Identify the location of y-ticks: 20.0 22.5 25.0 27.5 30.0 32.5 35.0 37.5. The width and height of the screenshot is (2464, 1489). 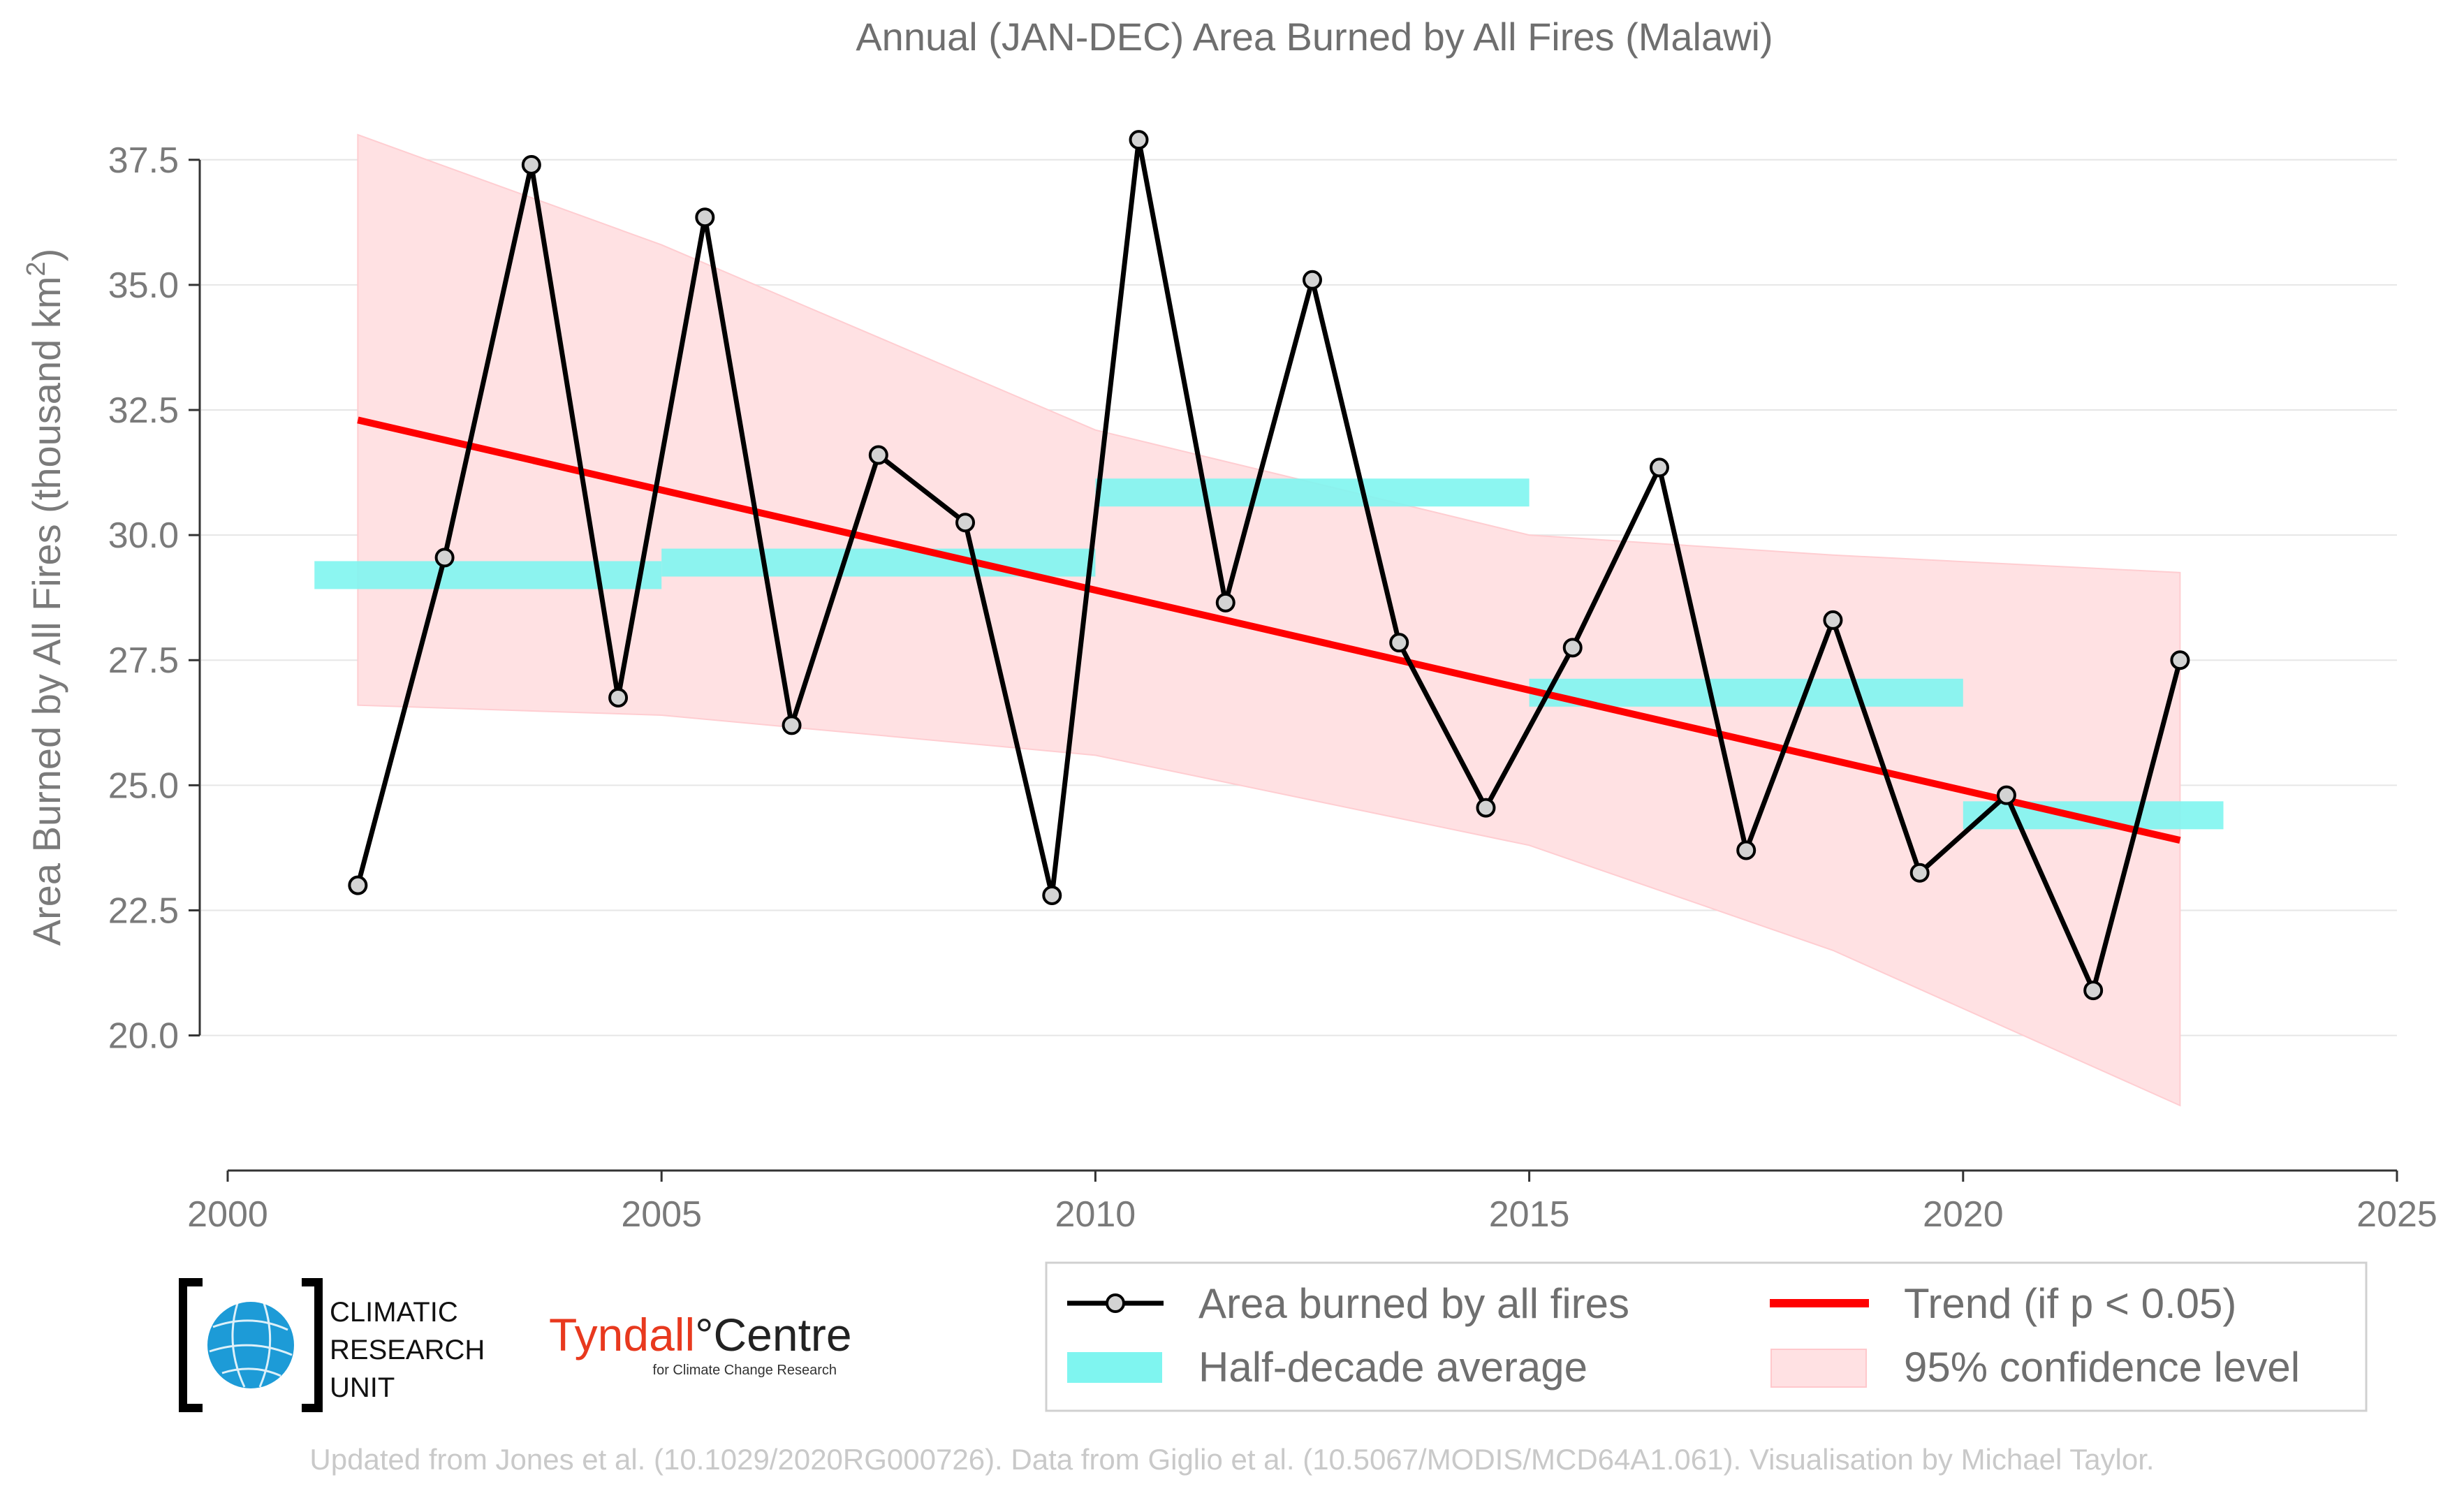
(154, 598).